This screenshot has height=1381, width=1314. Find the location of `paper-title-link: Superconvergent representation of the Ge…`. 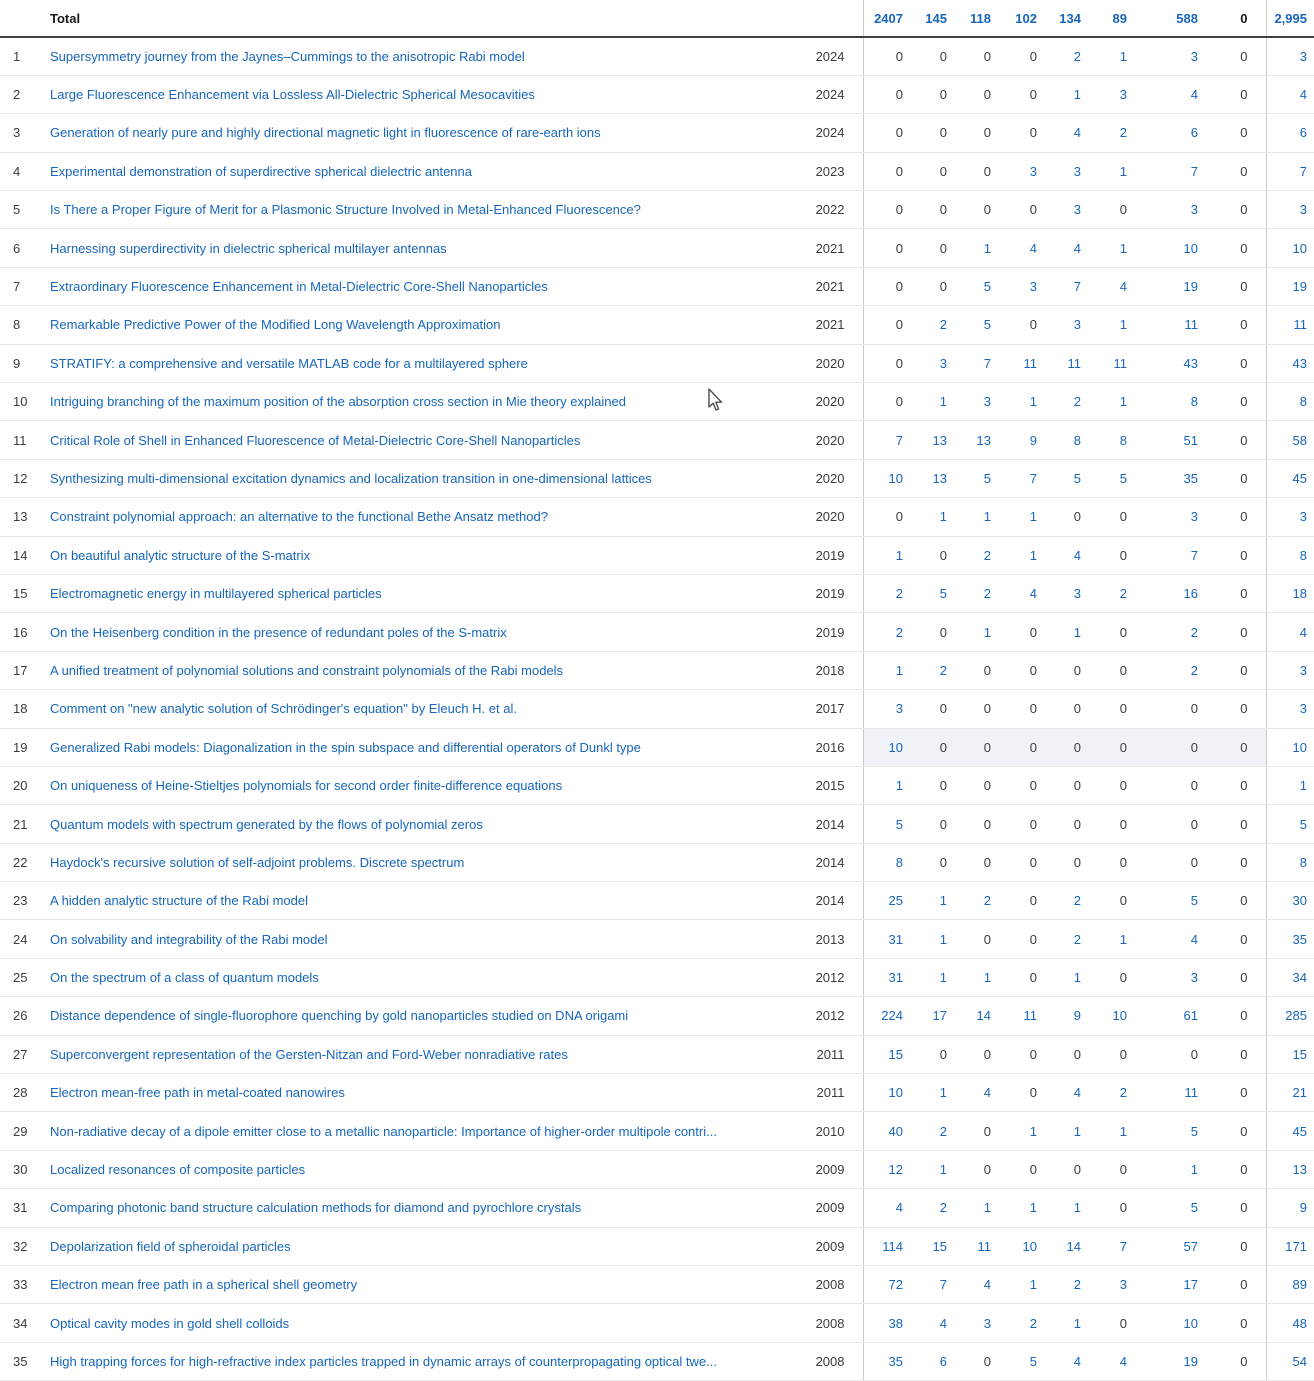

paper-title-link: Superconvergent representation of the Ge… is located at coordinates (423, 1055).